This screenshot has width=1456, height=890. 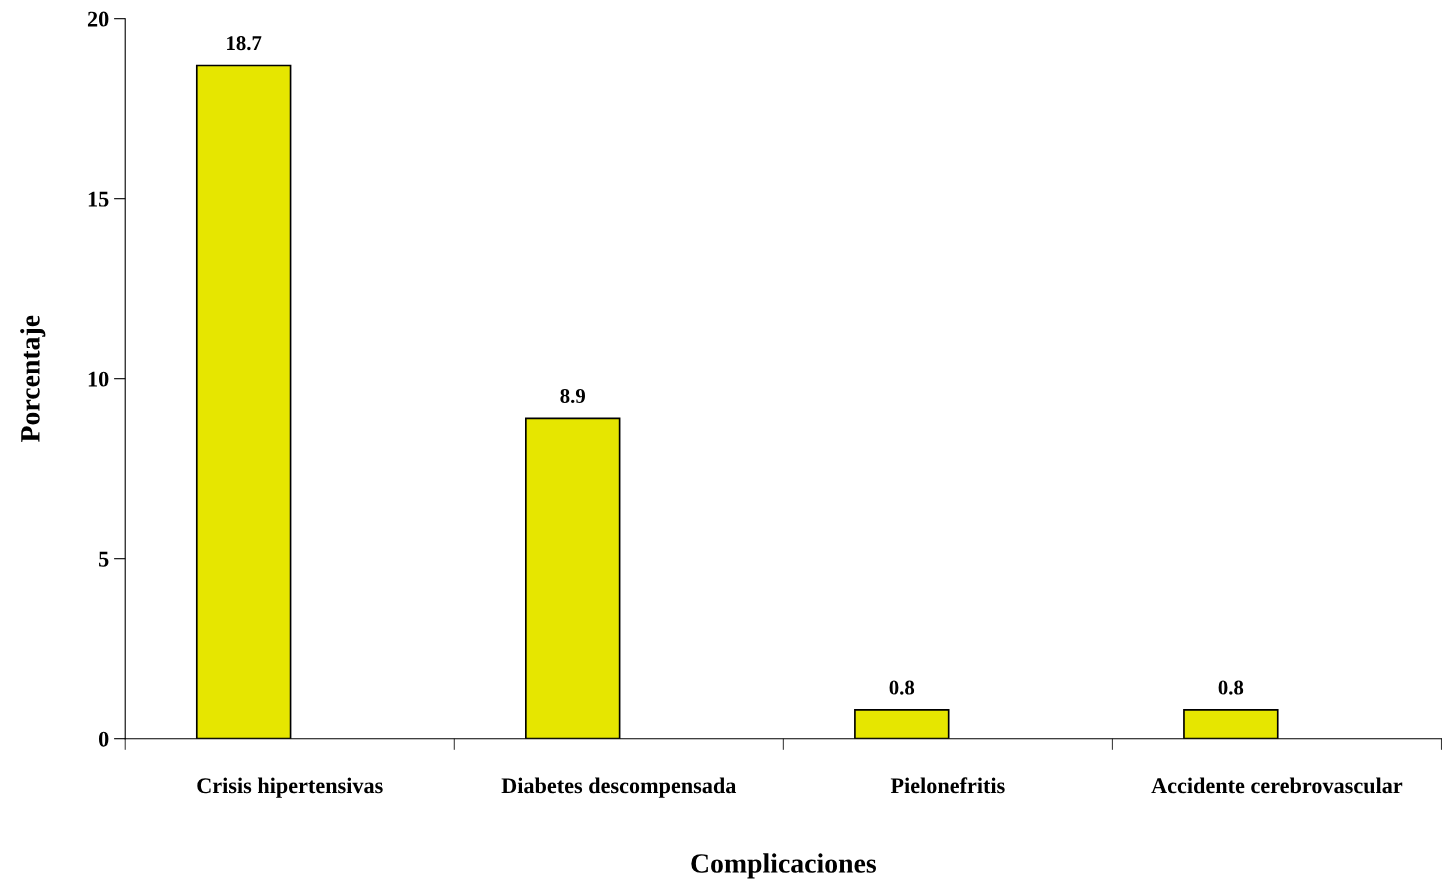 What do you see at coordinates (98, 199) in the screenshot?
I see `y-tick-label: 15` at bounding box center [98, 199].